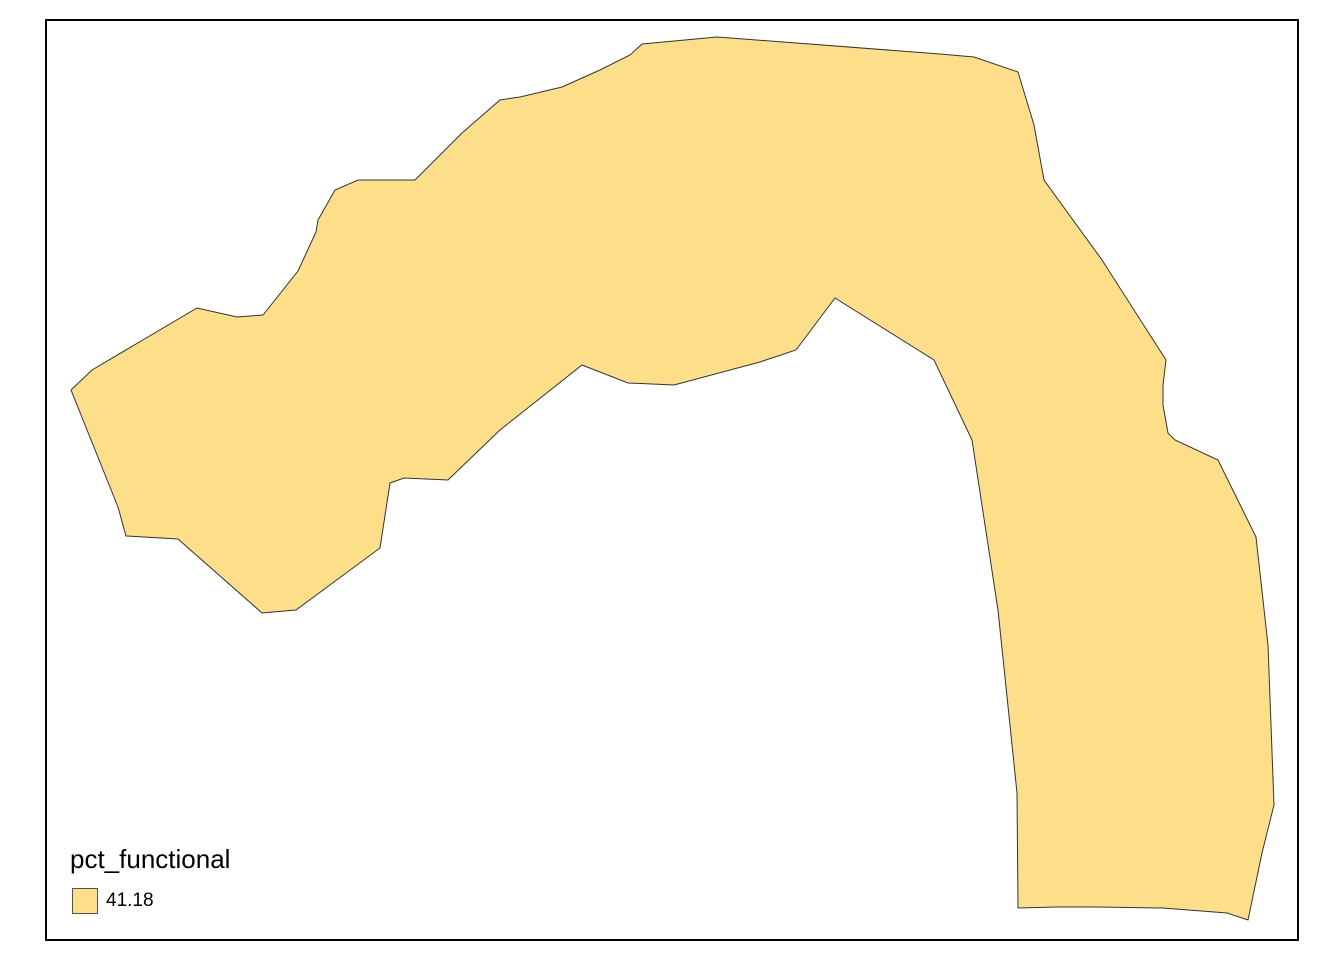 The height and width of the screenshot is (960, 1344). What do you see at coordinates (130, 900) in the screenshot?
I see `legend-label: 41.18` at bounding box center [130, 900].